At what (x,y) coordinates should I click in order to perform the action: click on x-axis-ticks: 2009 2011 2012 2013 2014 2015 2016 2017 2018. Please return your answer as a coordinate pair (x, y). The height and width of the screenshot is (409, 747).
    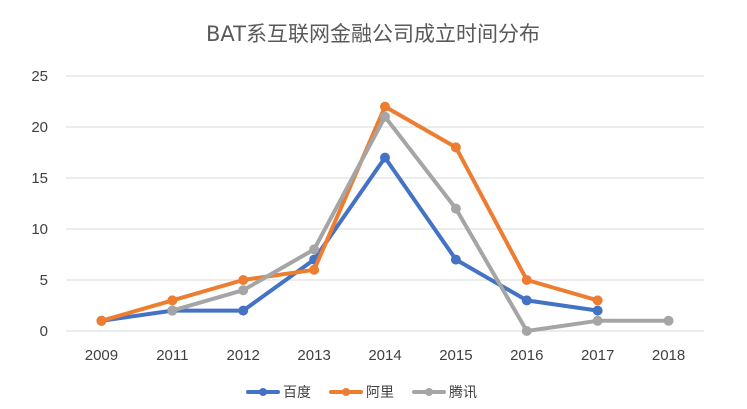
    Looking at the image, I should click on (385, 355).